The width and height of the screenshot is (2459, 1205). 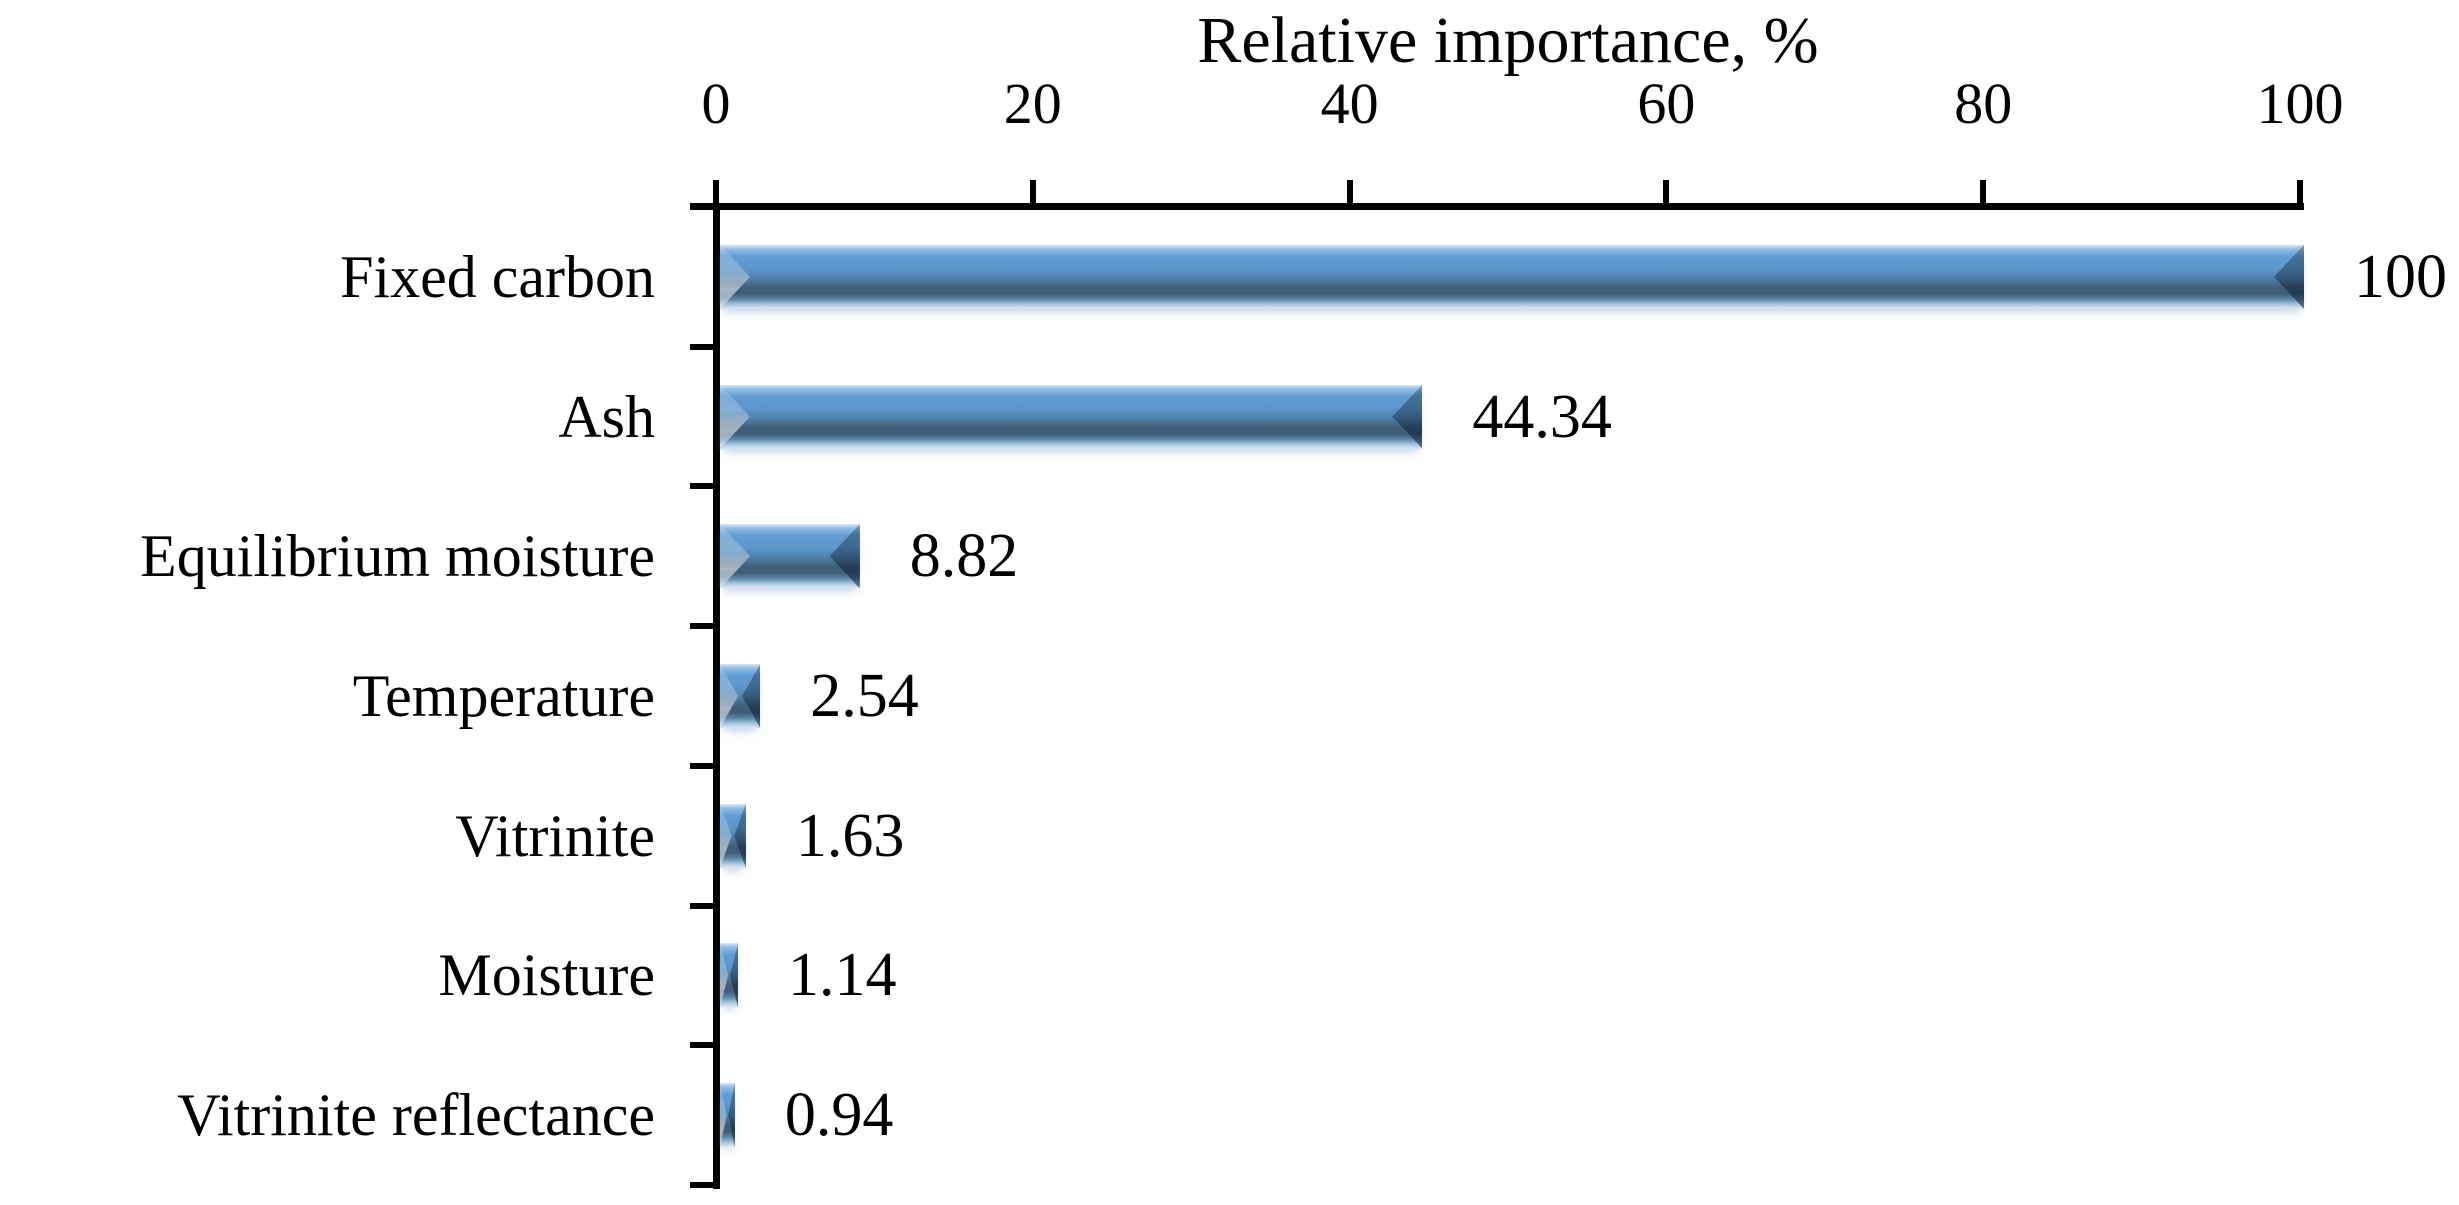 What do you see at coordinates (716, 103) in the screenshot?
I see `x-tick-label: 0` at bounding box center [716, 103].